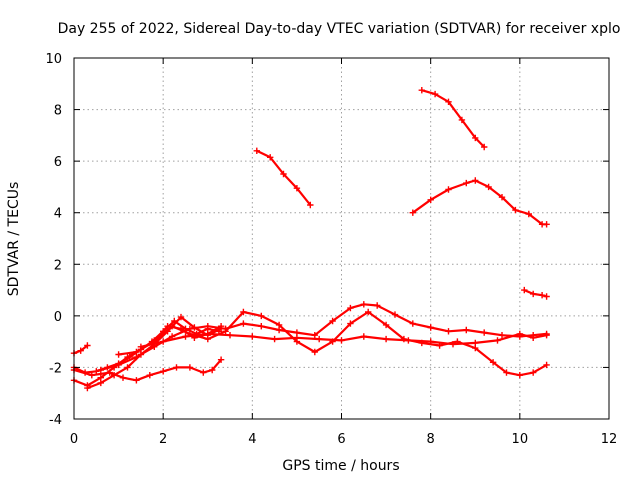  Describe the element at coordinates (58, 317) in the screenshot. I see `y-tick-label: 0` at that location.